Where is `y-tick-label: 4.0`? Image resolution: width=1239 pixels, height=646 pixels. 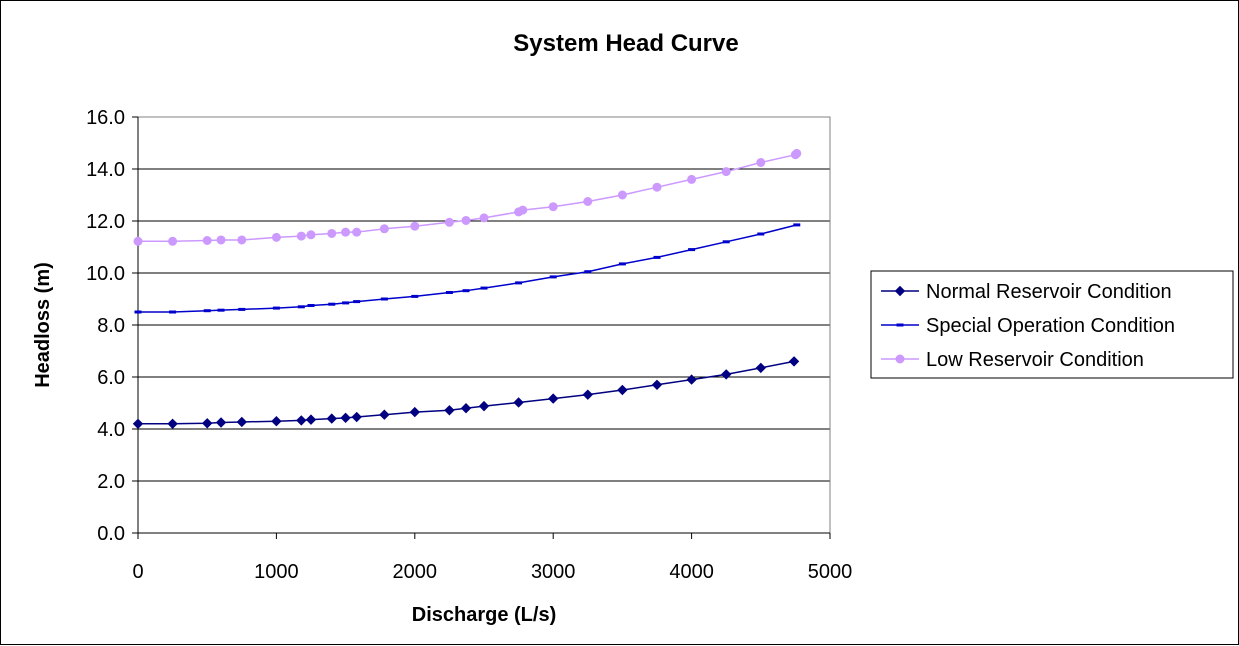 y-tick-label: 4.0 is located at coordinates (111, 430).